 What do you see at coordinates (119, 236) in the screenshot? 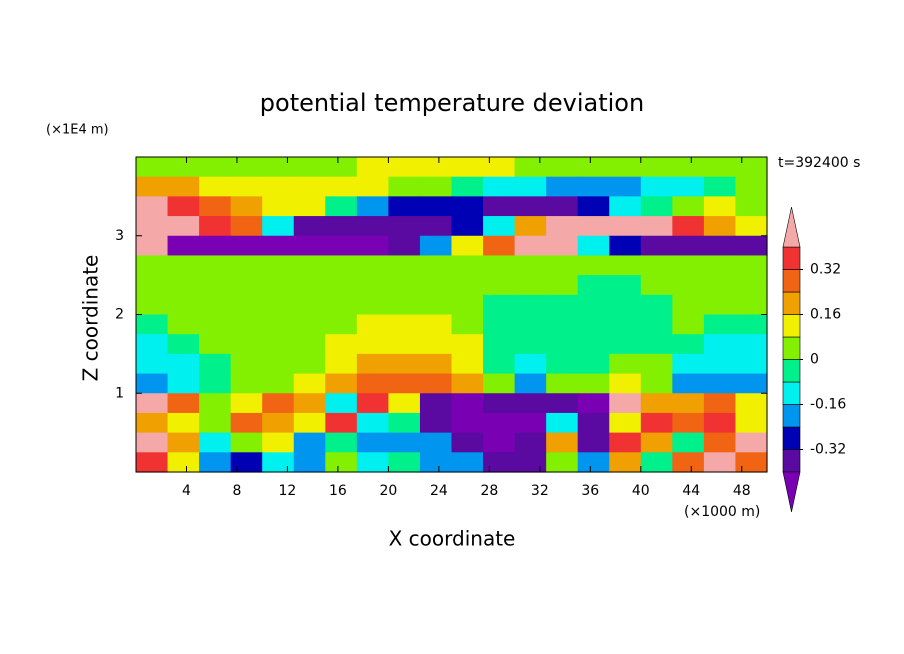
I see `y-tick-label: 3` at bounding box center [119, 236].